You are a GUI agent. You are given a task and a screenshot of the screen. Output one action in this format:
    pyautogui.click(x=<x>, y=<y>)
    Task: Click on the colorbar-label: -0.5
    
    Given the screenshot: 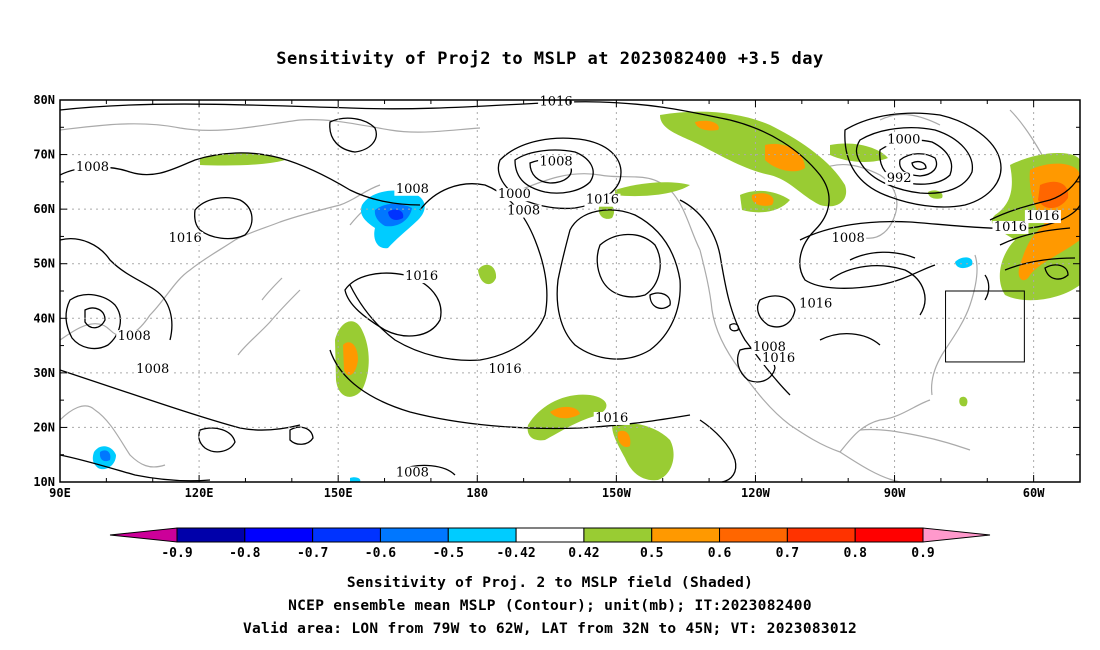 What is the action you would take?
    pyautogui.click(x=448, y=553)
    